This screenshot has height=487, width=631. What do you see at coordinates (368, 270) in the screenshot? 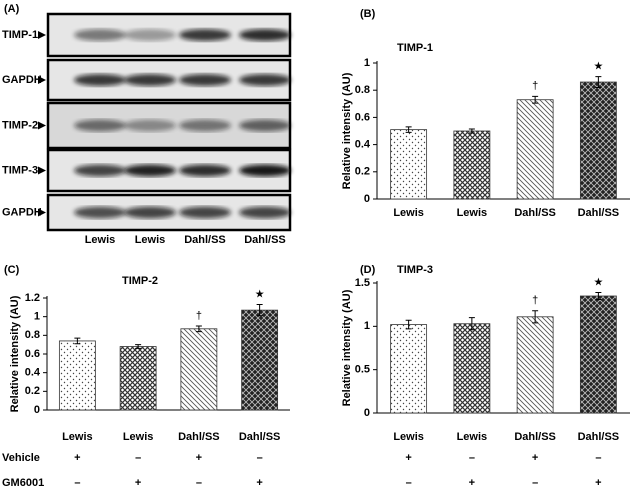
I see `panel-label: (D)` at bounding box center [368, 270].